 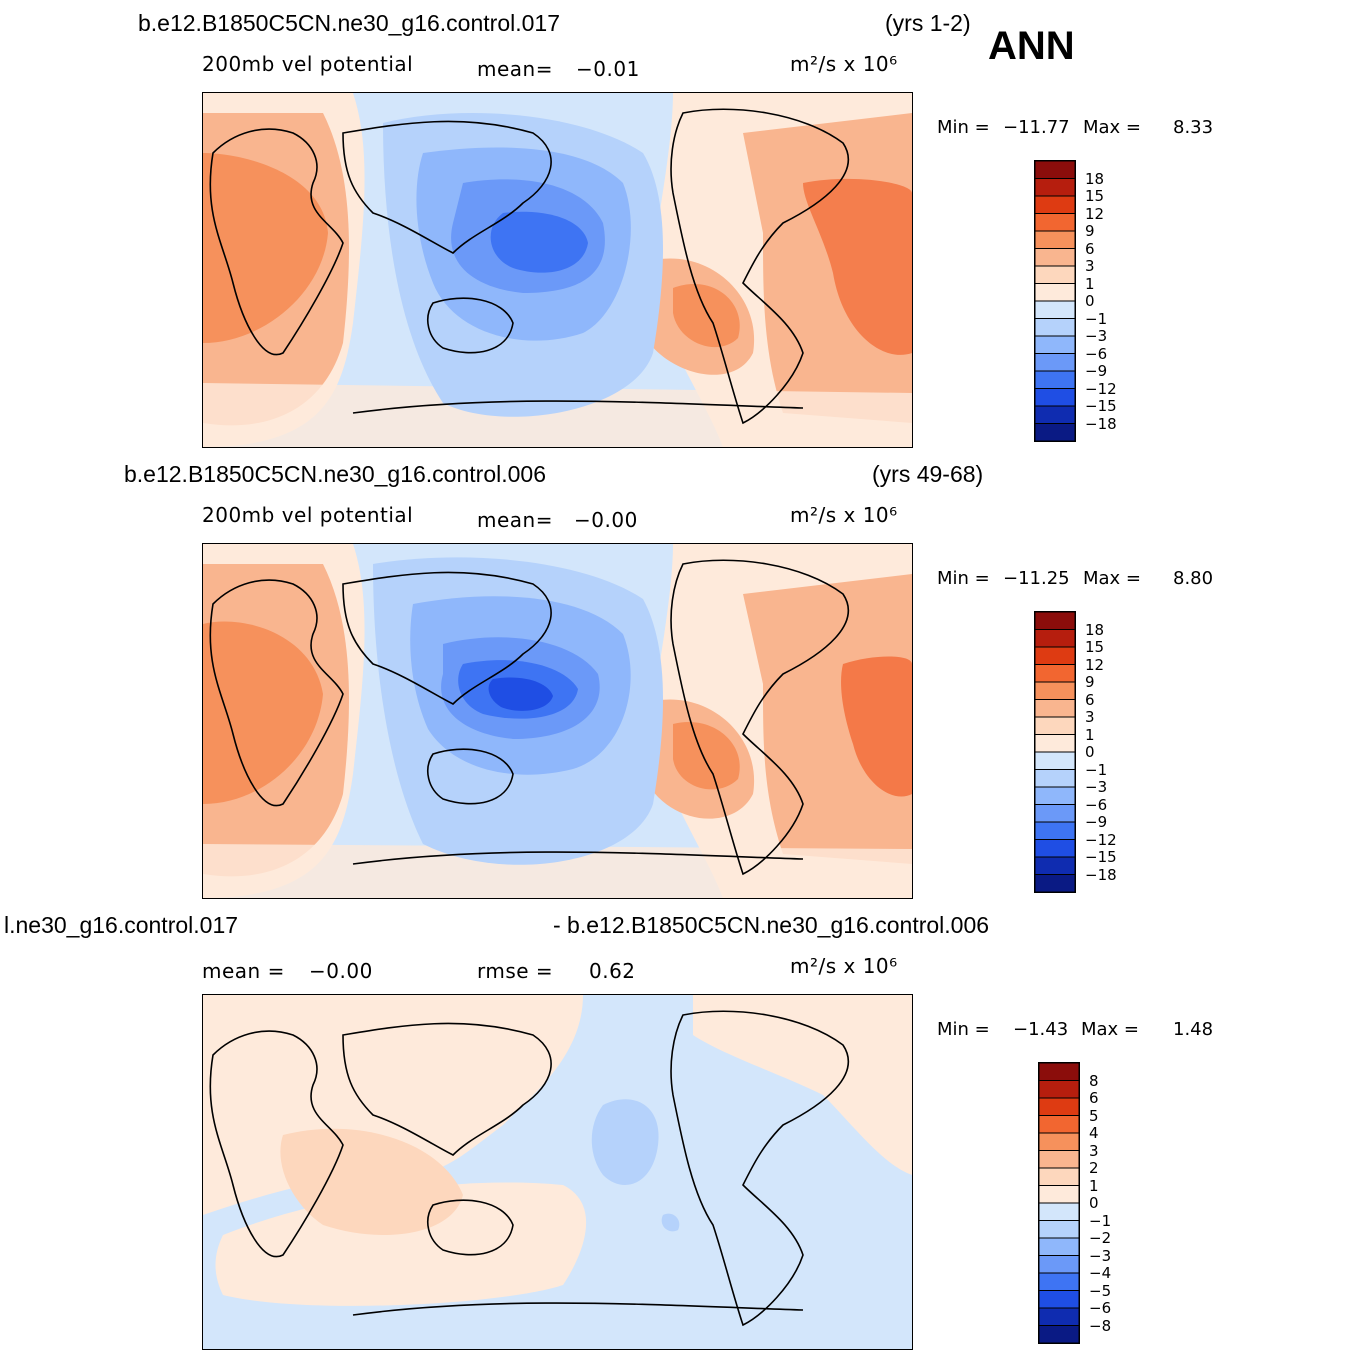 What do you see at coordinates (1112, 127) in the screenshot?
I see `panel1-max-label: Max =` at bounding box center [1112, 127].